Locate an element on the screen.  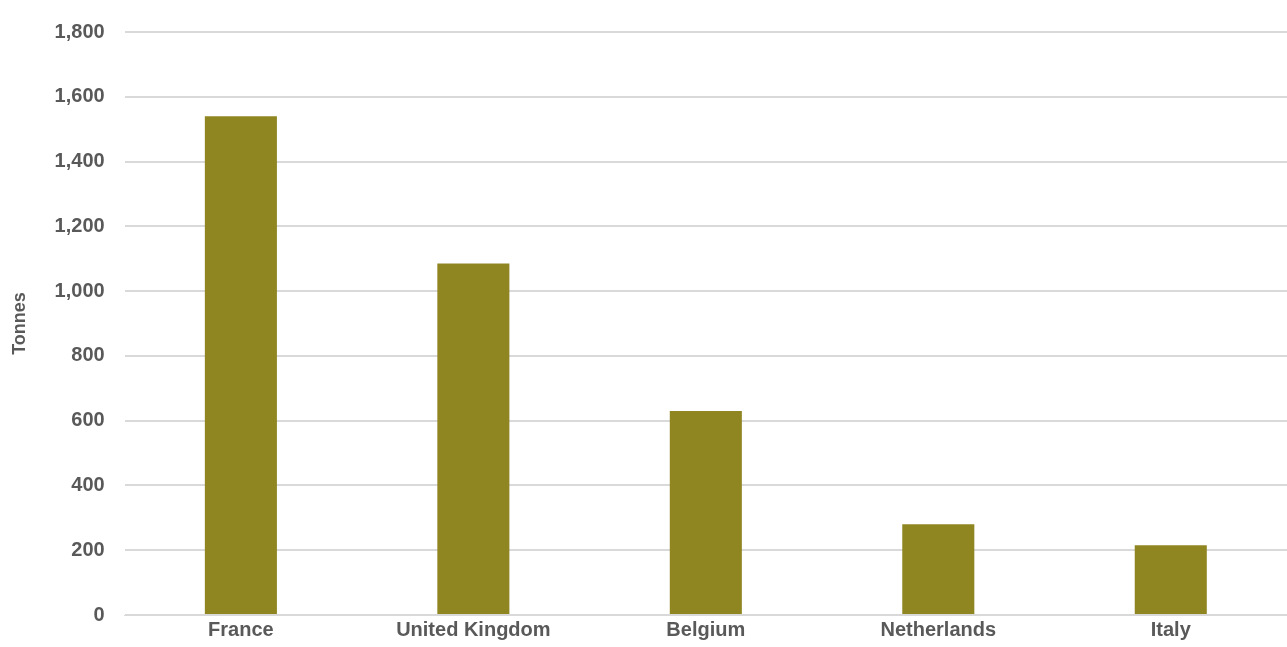
y-tick-label: 400 is located at coordinates (88, 483).